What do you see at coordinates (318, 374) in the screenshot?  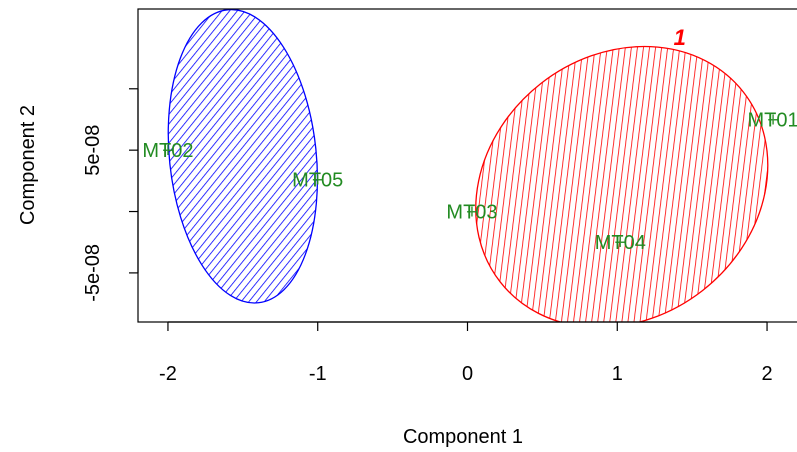 I see `x-tick-label: -1` at bounding box center [318, 374].